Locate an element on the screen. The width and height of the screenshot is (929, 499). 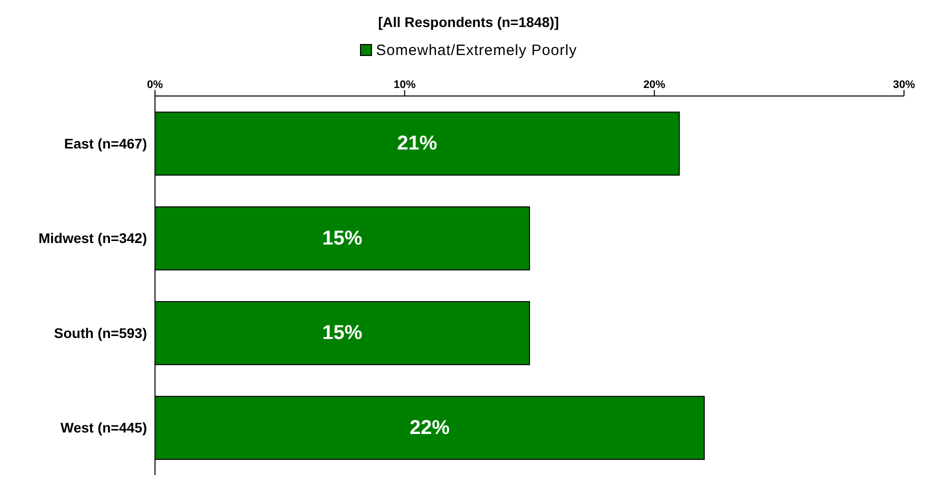
y-tick-label: South (n=593) is located at coordinates (100, 332).